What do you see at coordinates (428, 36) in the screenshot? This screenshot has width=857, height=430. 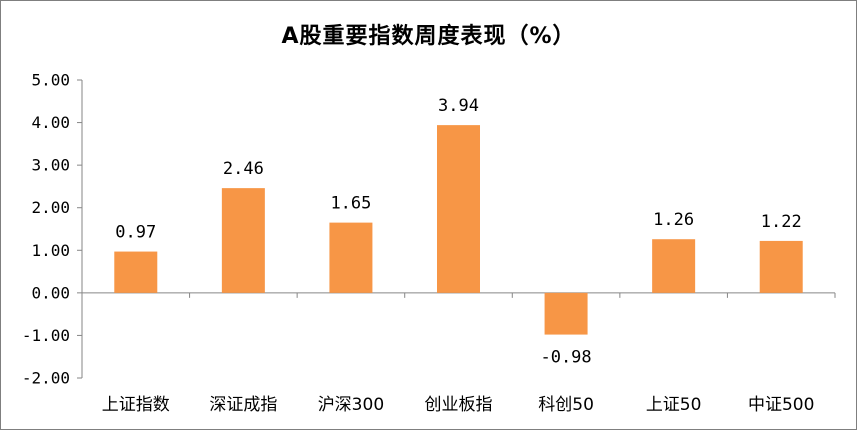 I see `chart-title: A股重要指数周度表现（%）` at bounding box center [428, 36].